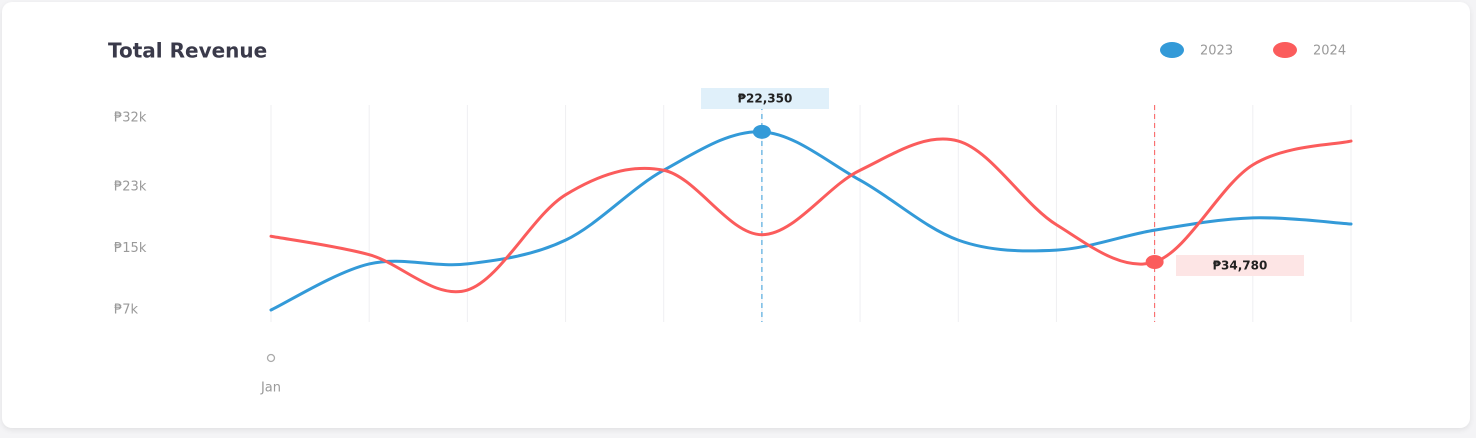  Describe the element at coordinates (270, 388) in the screenshot. I see `x-tick-label: Jan` at that location.